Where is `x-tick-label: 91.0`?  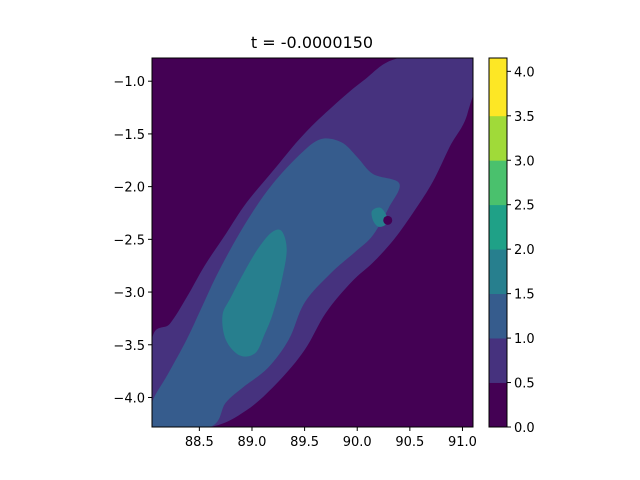 x-tick-label: 91.0 is located at coordinates (462, 442).